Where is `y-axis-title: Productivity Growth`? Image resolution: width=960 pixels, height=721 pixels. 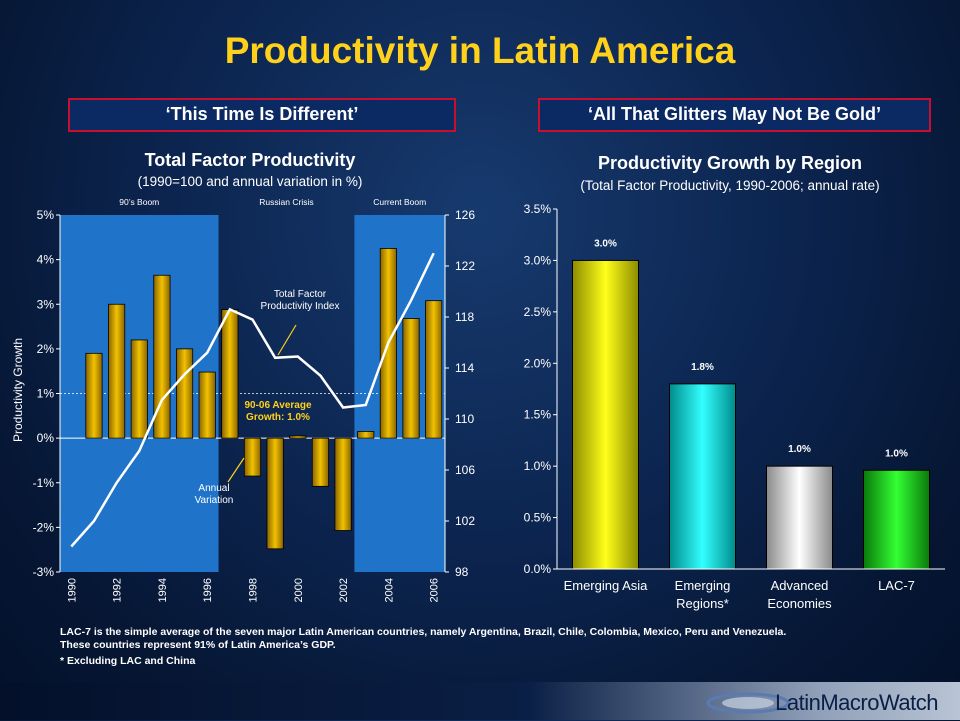 y-axis-title: Productivity Growth is located at coordinates (18, 390).